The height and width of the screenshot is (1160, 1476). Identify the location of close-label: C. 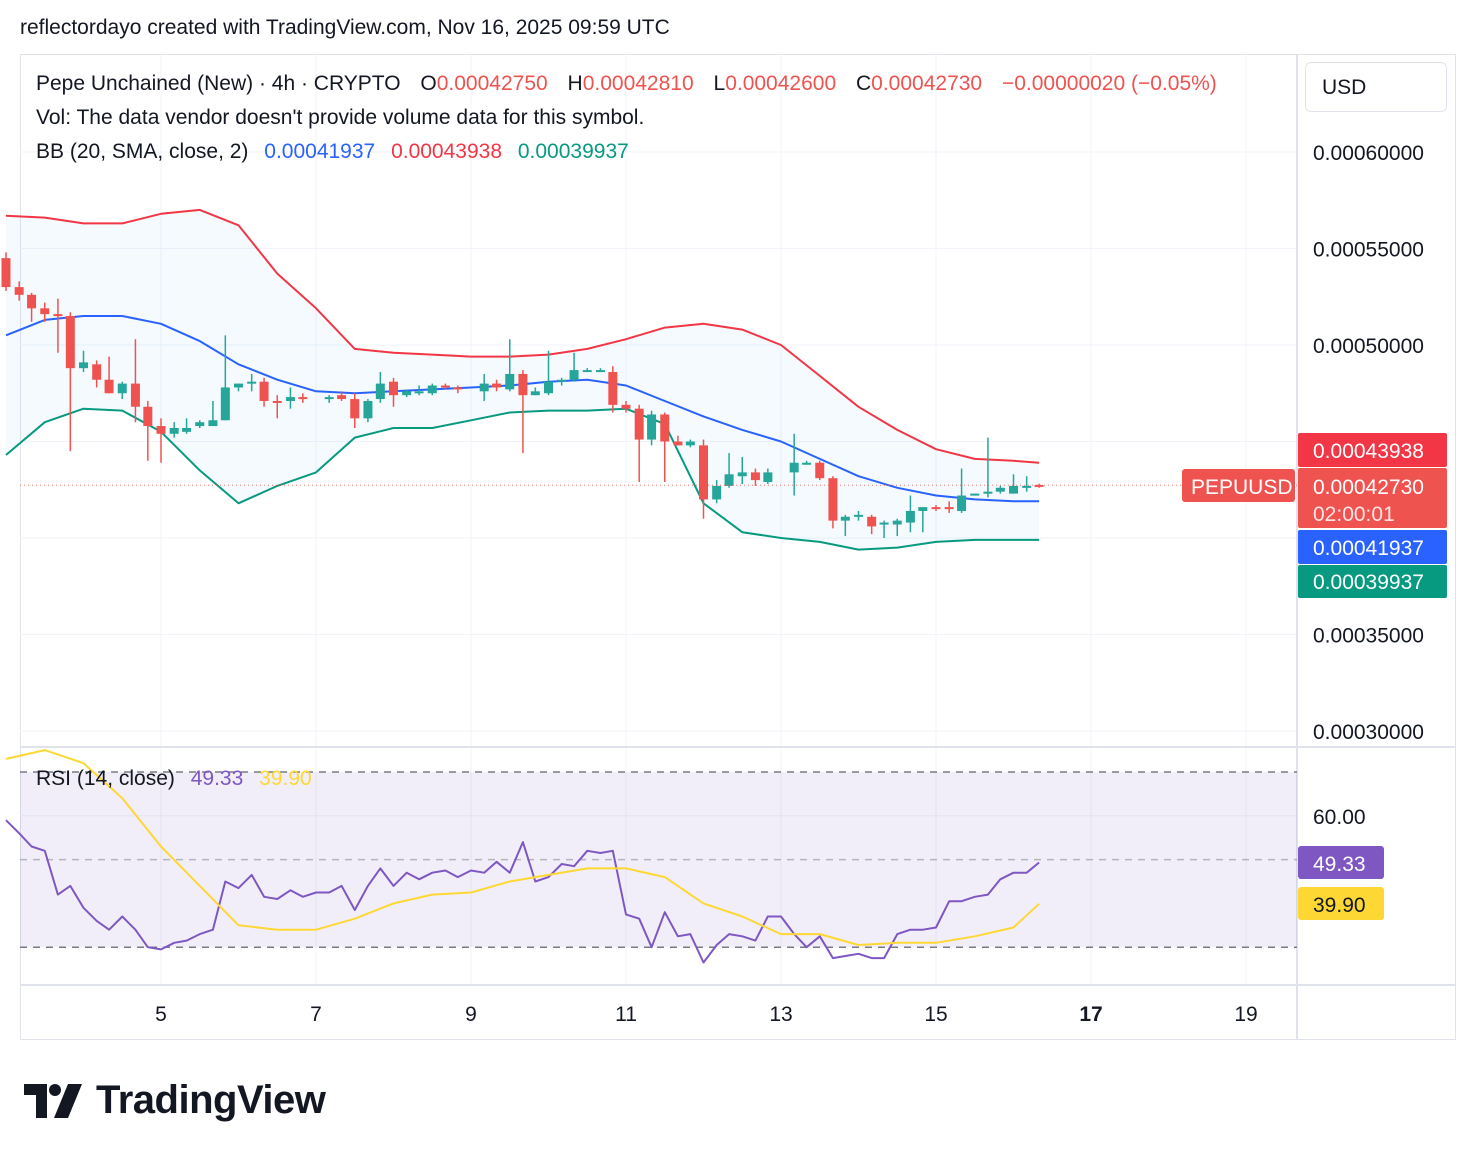
(863, 83).